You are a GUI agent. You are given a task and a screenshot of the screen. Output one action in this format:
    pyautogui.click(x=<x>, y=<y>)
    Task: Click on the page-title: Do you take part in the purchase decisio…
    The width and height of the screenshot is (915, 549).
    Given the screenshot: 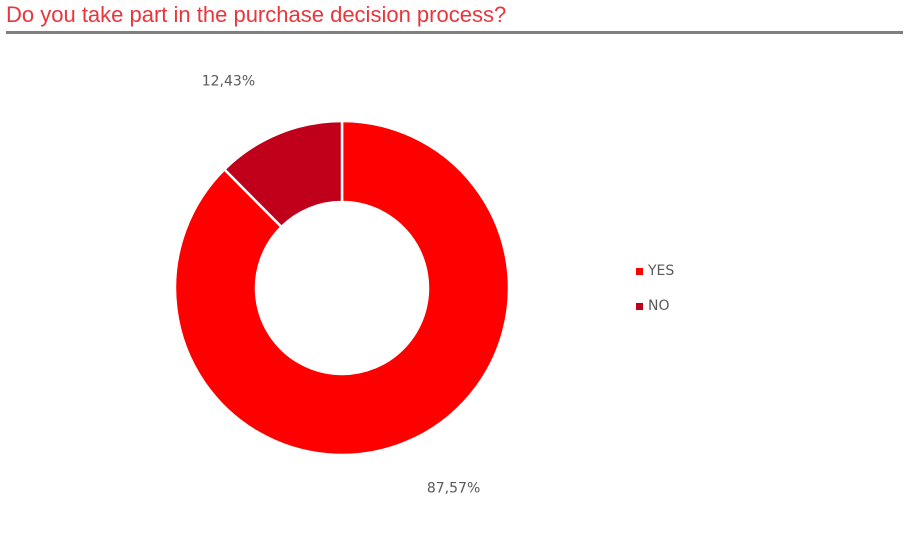 What is the action you would take?
    pyautogui.click(x=256, y=14)
    